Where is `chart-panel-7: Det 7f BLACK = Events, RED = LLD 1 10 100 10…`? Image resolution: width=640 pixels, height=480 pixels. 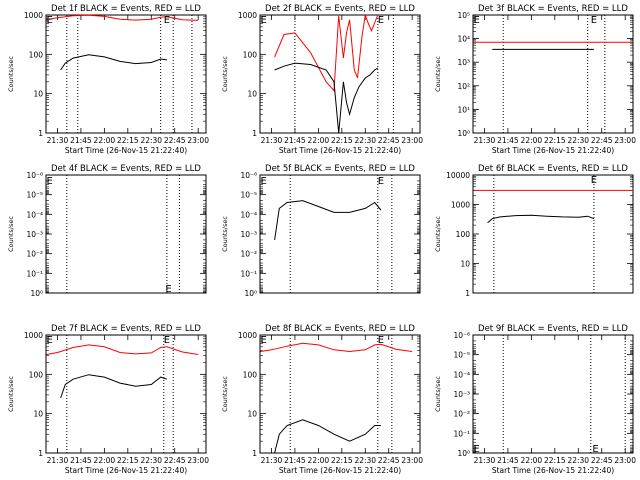
chart-panel-7: Det 7f BLACK = Events, RED = LLD 1 10 100 10… is located at coordinates (108, 399).